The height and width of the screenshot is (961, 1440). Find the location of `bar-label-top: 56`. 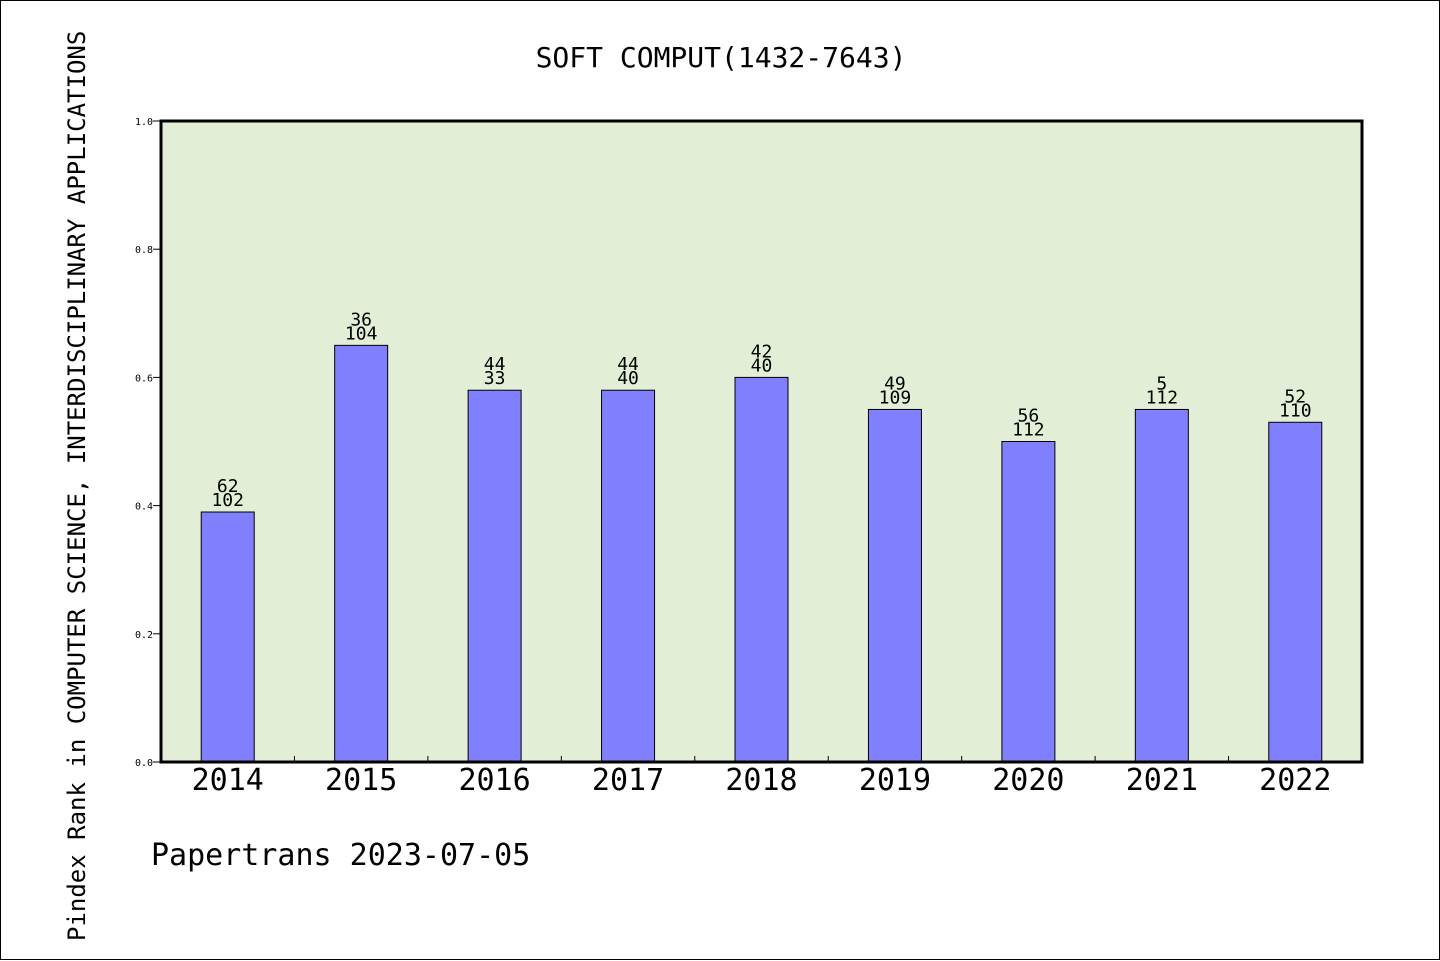

bar-label-top: 56 is located at coordinates (1029, 416).